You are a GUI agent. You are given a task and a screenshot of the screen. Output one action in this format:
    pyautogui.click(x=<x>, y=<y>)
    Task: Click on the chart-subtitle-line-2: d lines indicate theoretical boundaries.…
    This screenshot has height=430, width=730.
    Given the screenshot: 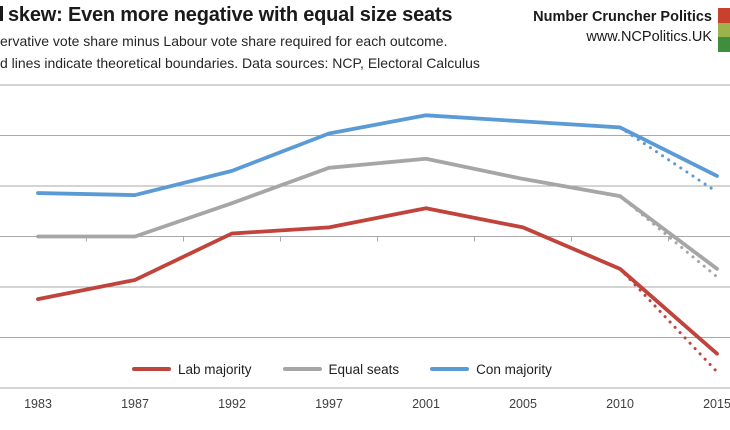 What is the action you would take?
    pyautogui.click(x=240, y=63)
    